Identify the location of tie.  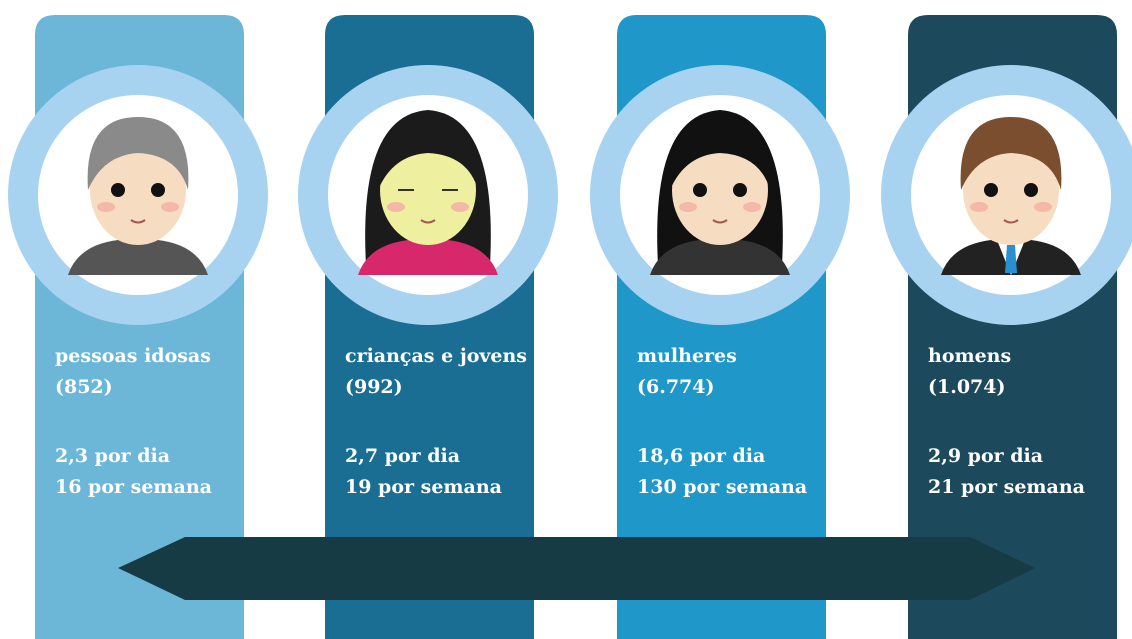
(1011, 259).